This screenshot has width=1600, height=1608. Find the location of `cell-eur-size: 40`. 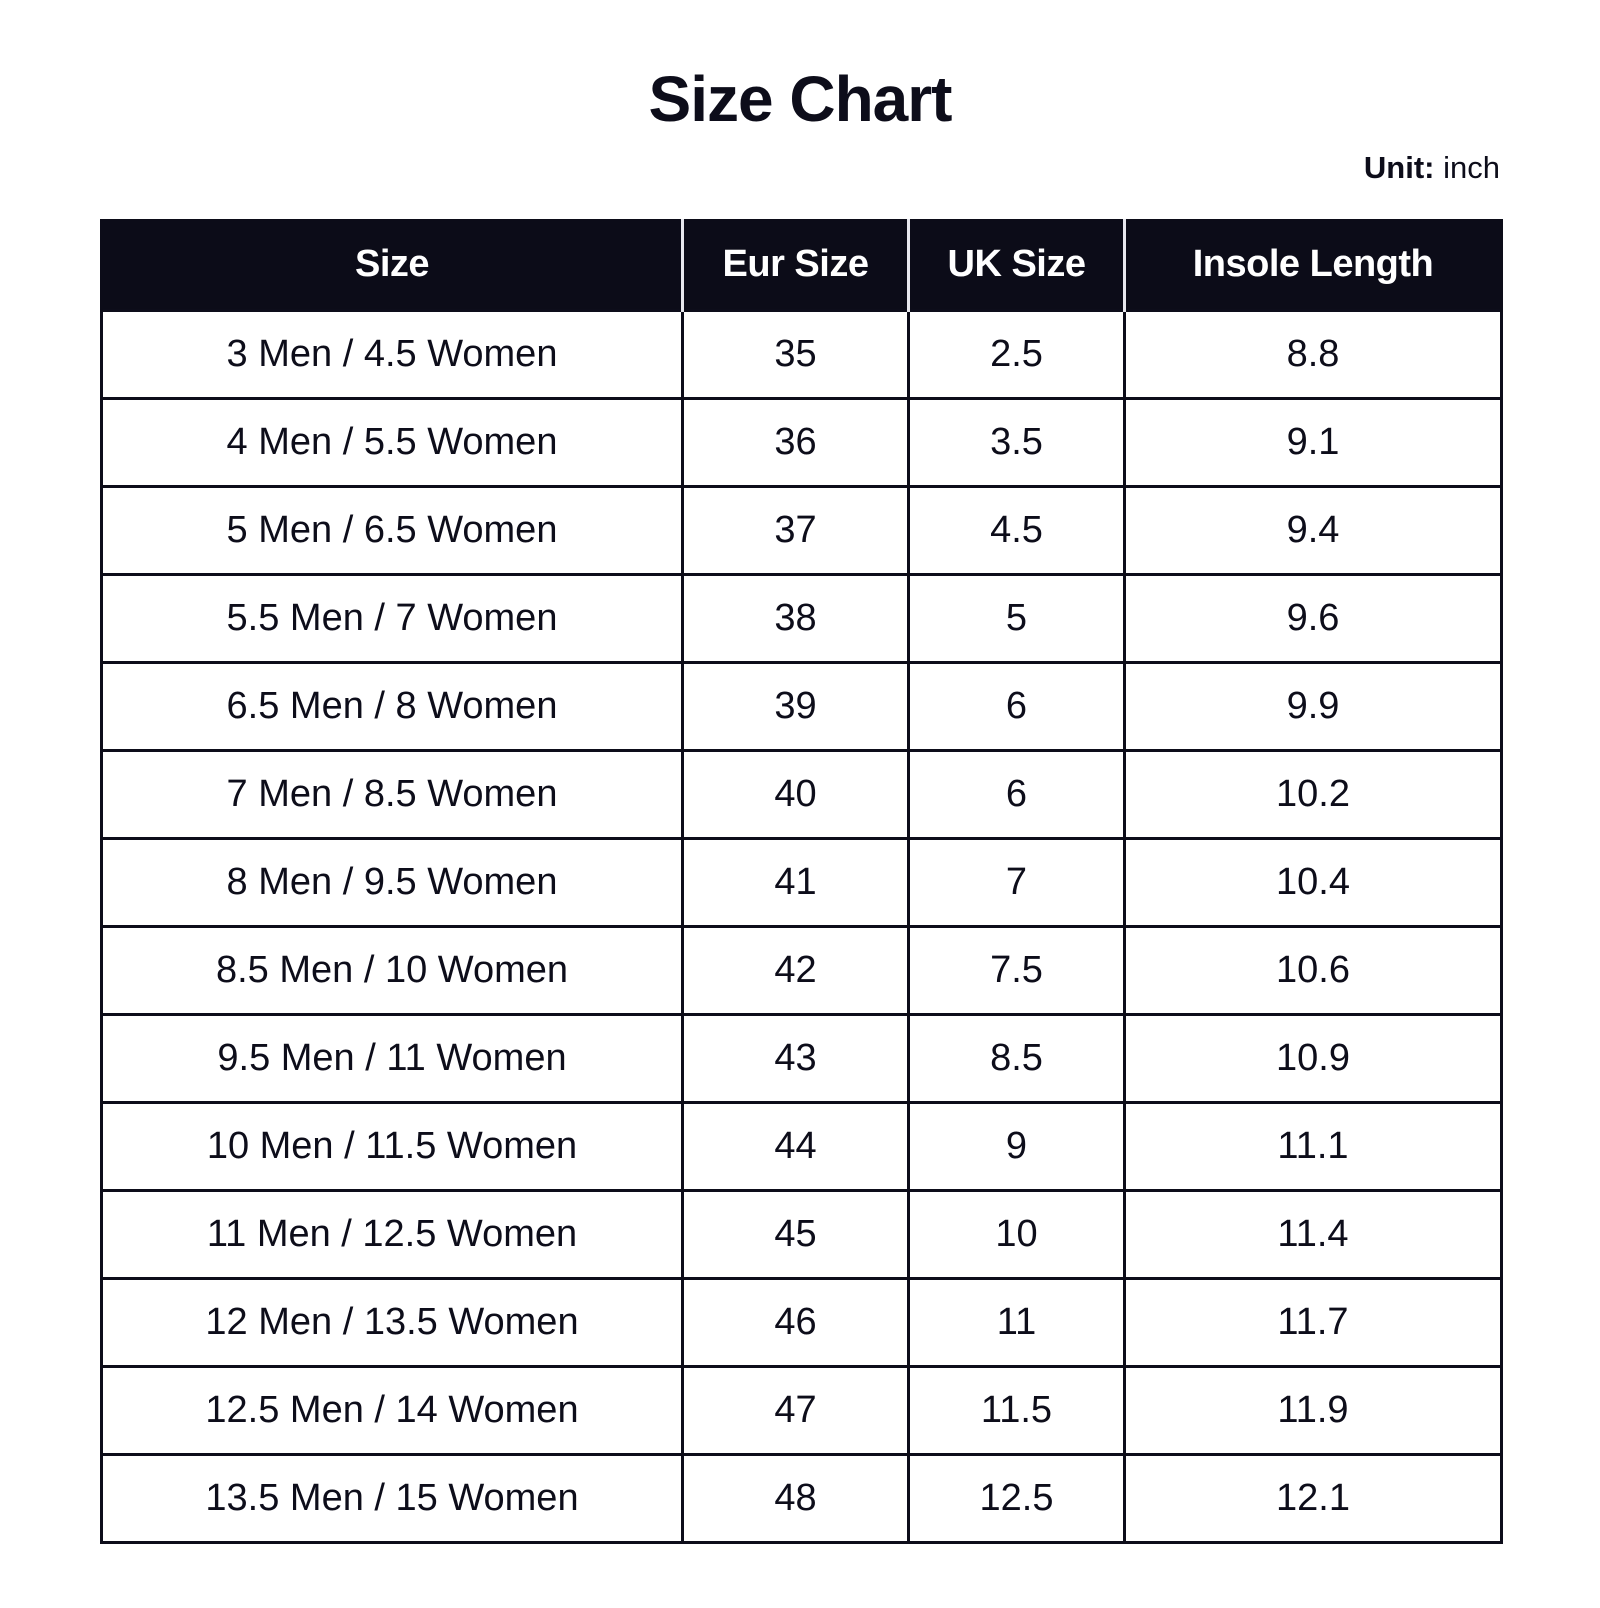

cell-eur-size: 40 is located at coordinates (795, 794).